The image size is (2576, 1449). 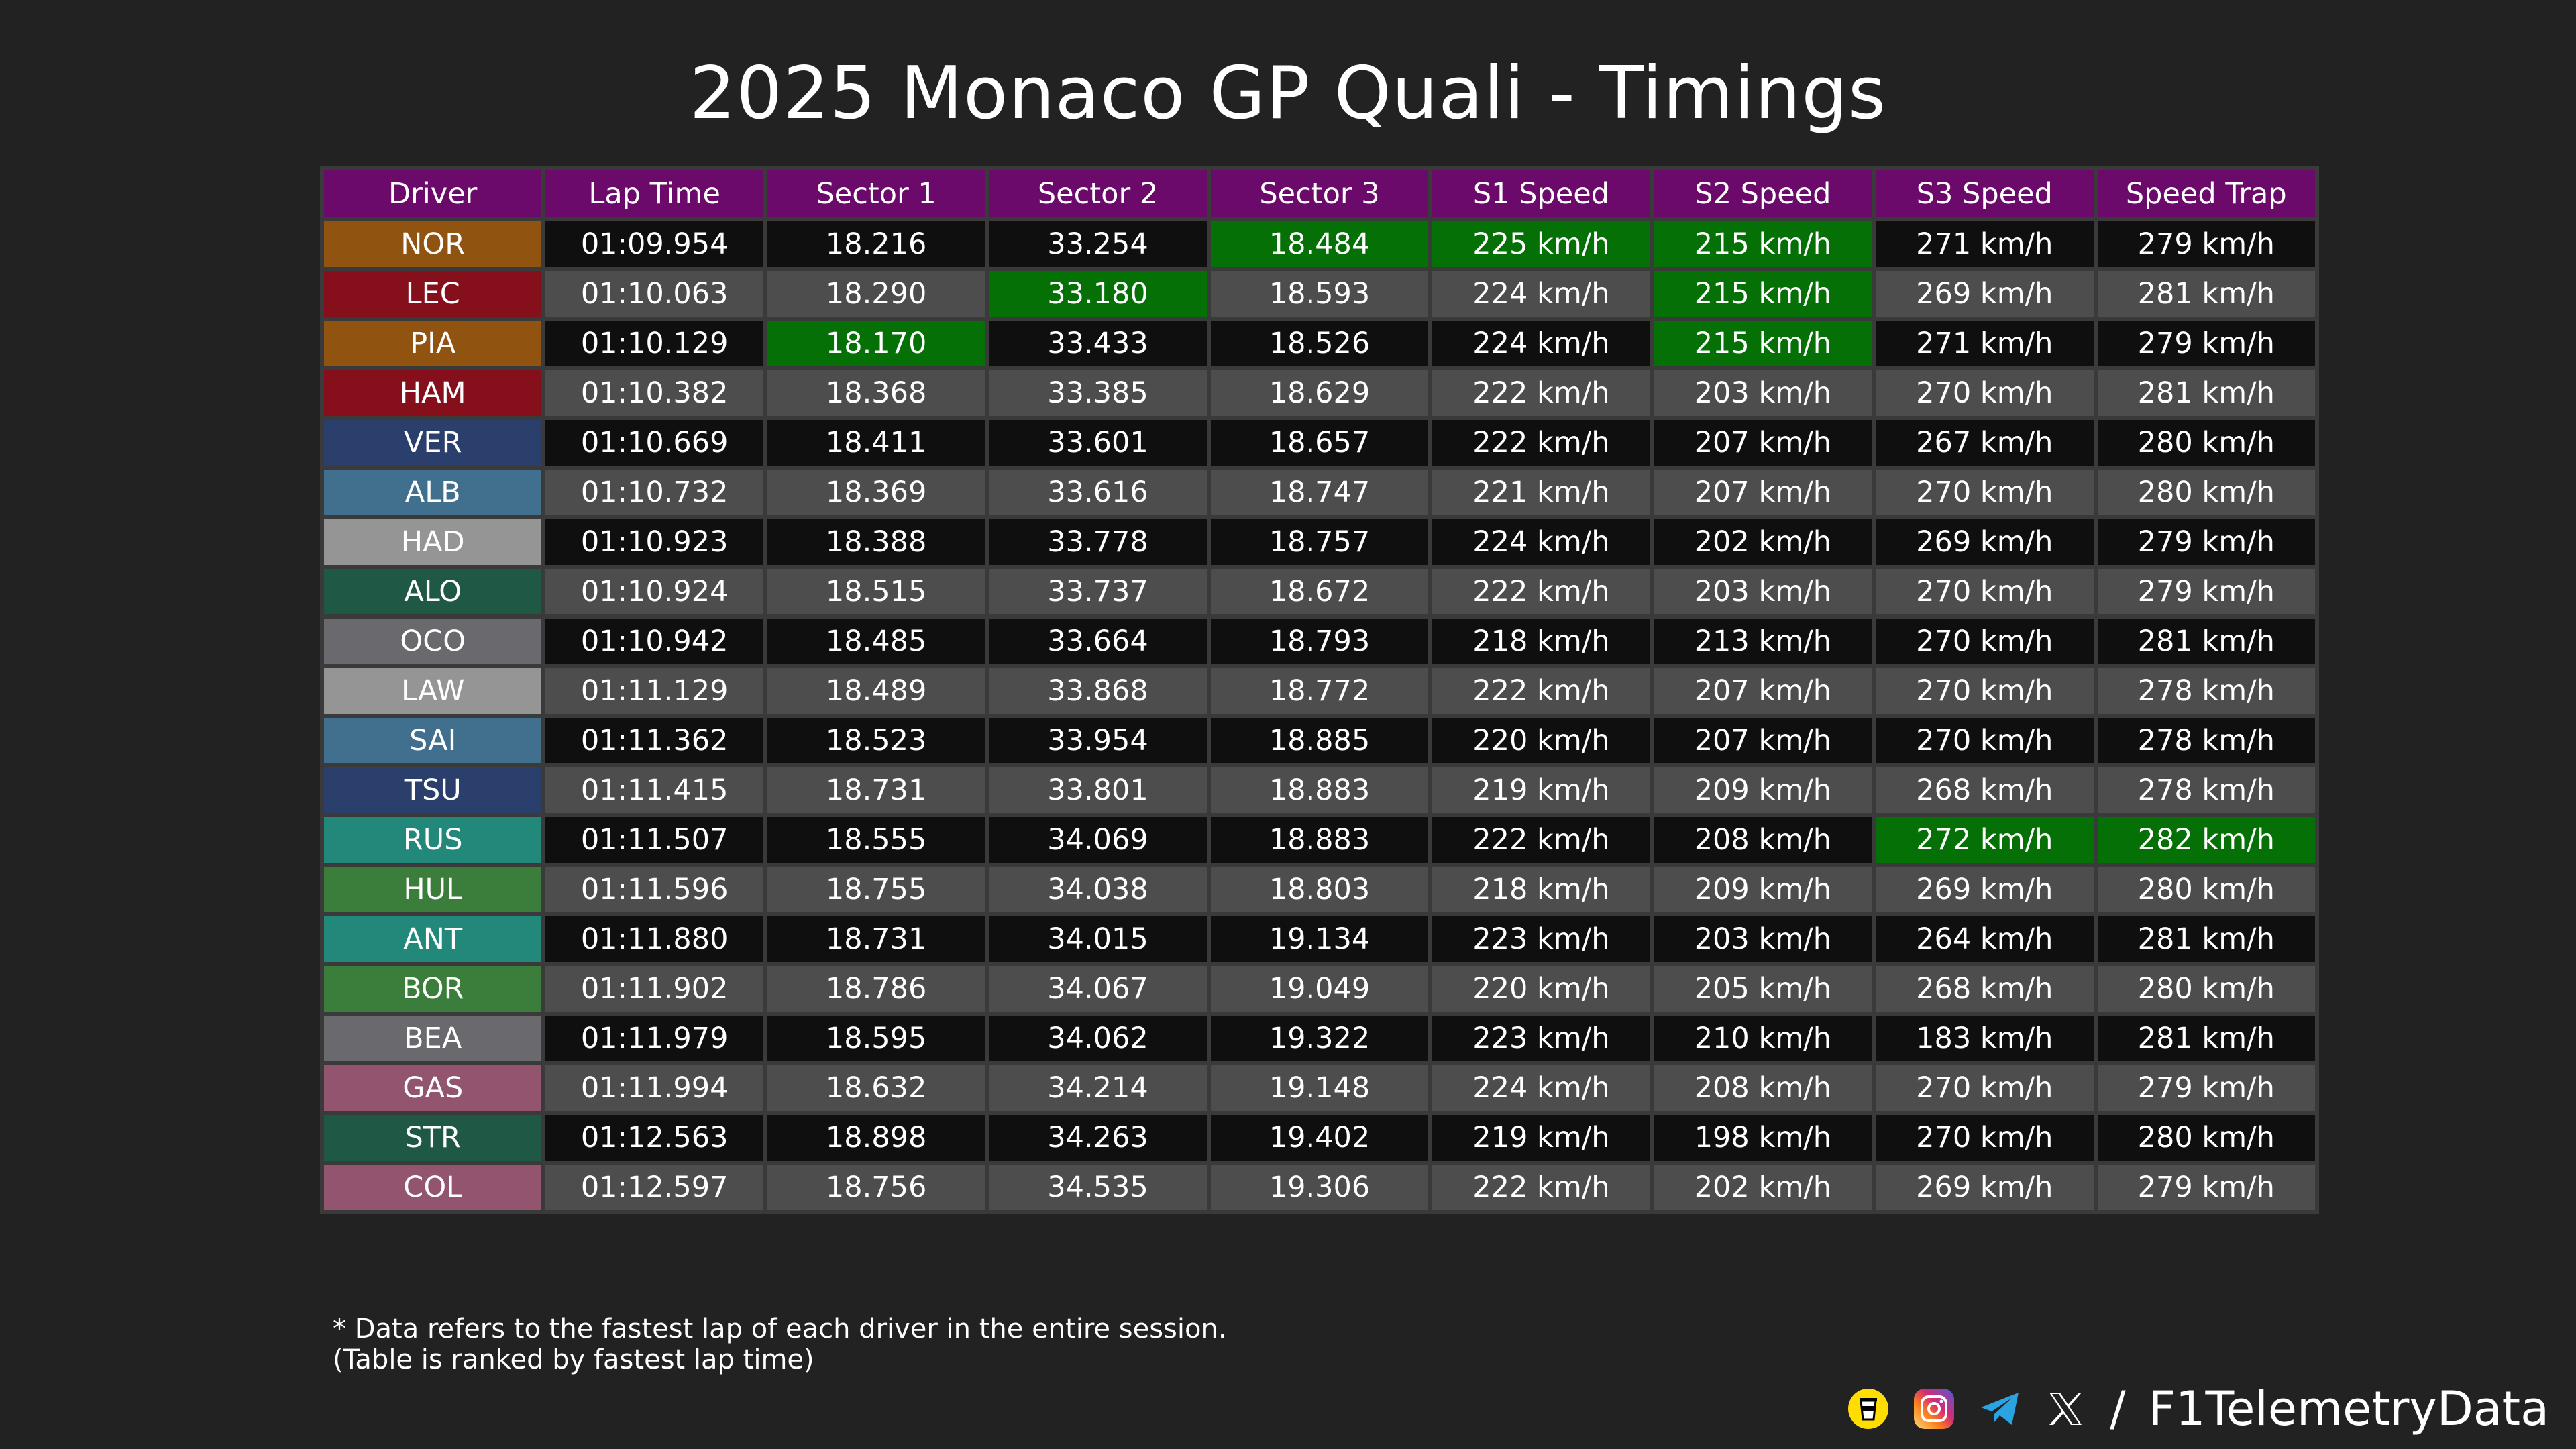 I want to click on driver-cell: NOR, so click(x=433, y=244).